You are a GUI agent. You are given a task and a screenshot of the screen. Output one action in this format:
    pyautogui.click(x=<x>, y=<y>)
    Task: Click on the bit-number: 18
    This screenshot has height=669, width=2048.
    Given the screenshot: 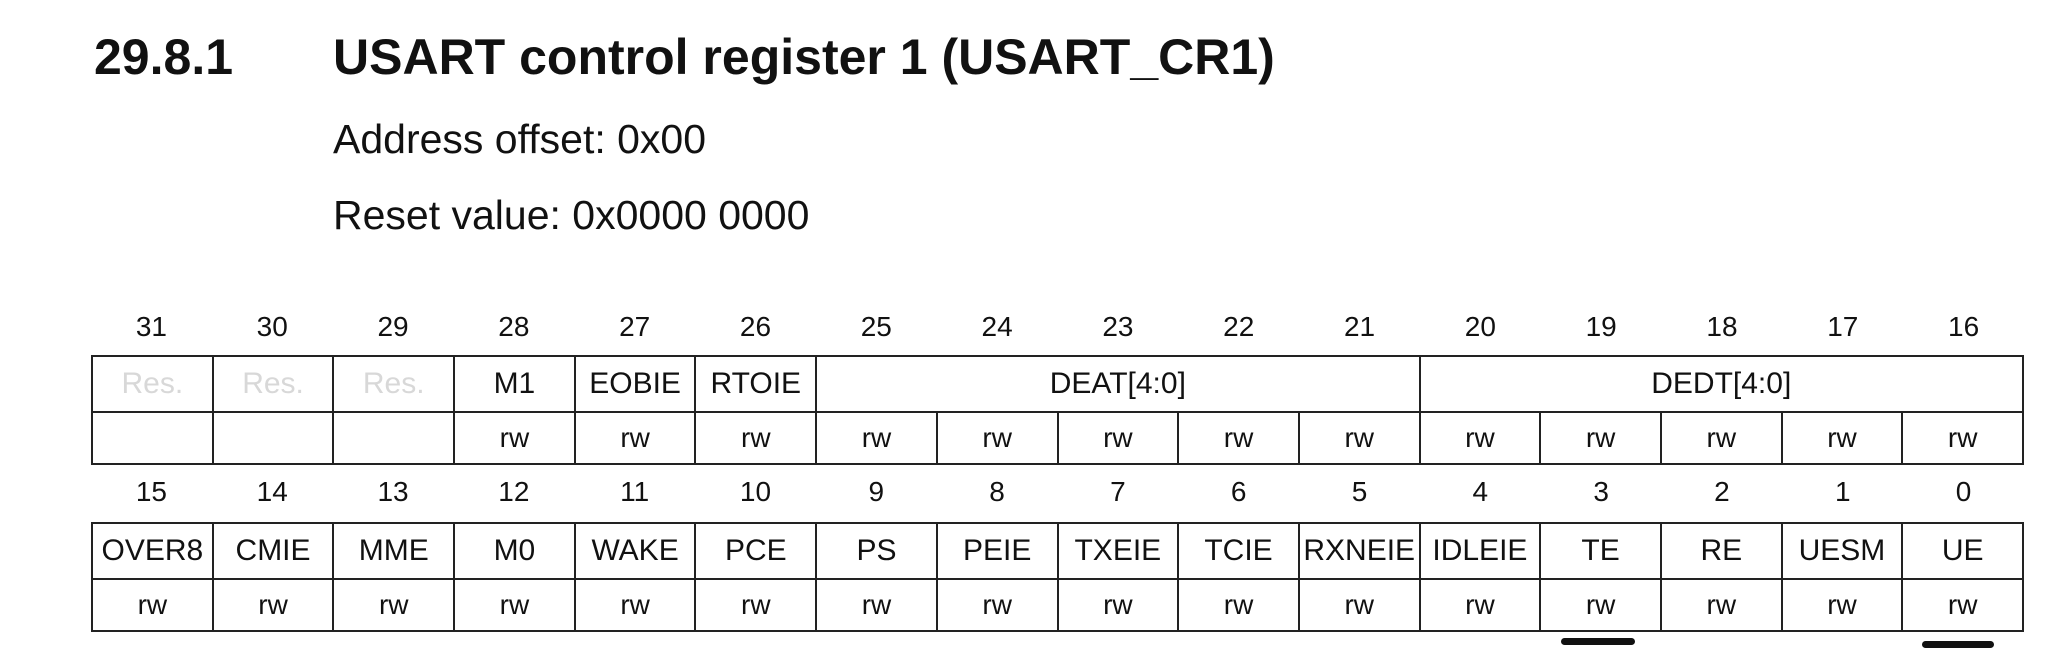 What is the action you would take?
    pyautogui.click(x=1722, y=326)
    